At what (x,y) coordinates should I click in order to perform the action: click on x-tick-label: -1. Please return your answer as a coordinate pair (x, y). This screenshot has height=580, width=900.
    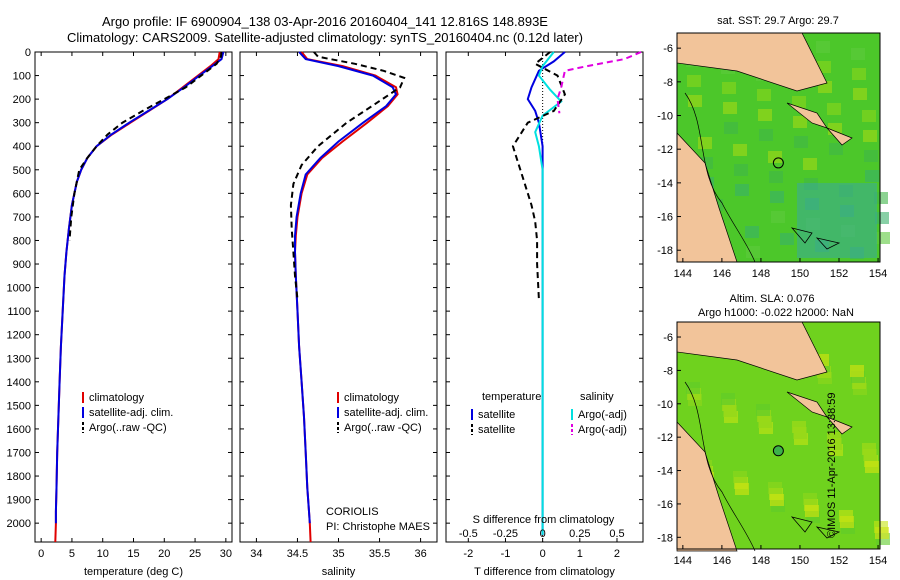
    Looking at the image, I should click on (506, 554).